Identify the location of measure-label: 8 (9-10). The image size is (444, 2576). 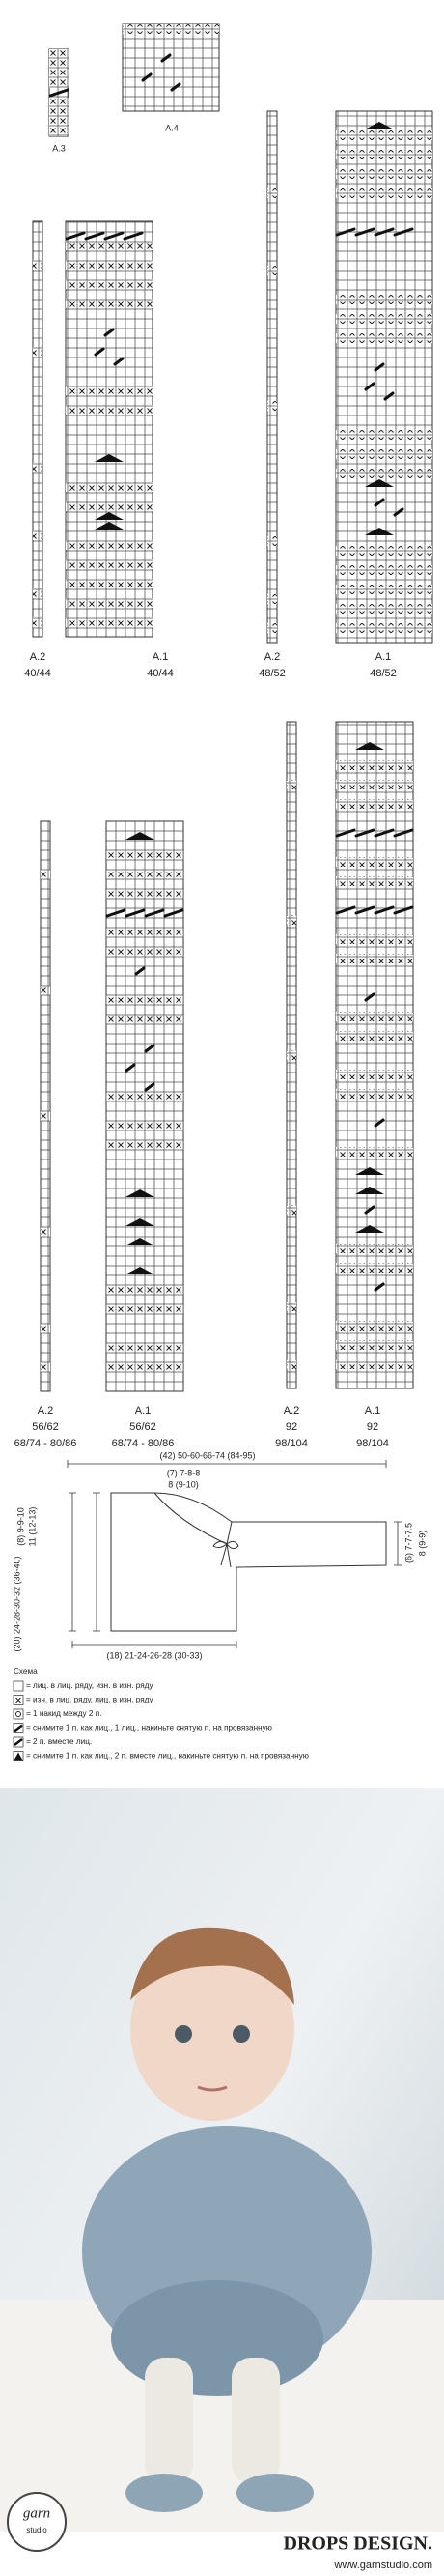
(183, 1484).